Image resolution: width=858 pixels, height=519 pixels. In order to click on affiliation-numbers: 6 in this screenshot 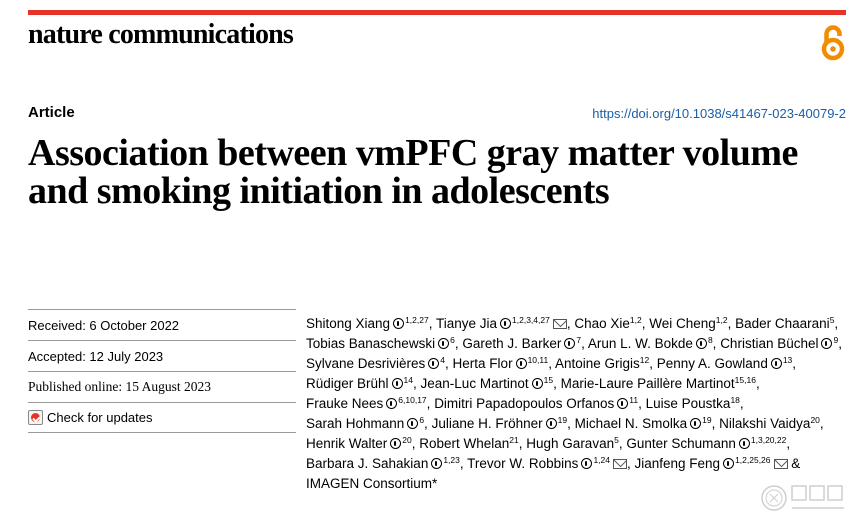, I will do `click(422, 420)`.